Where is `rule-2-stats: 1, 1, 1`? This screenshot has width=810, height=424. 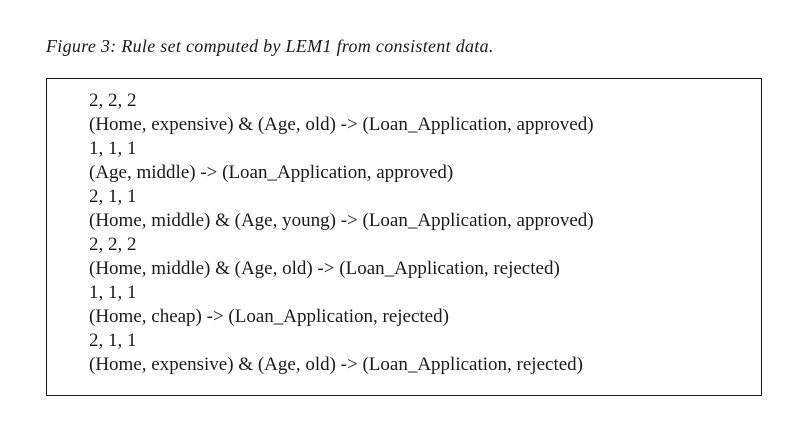
rule-2-stats: 1, 1, 1 is located at coordinates (113, 148).